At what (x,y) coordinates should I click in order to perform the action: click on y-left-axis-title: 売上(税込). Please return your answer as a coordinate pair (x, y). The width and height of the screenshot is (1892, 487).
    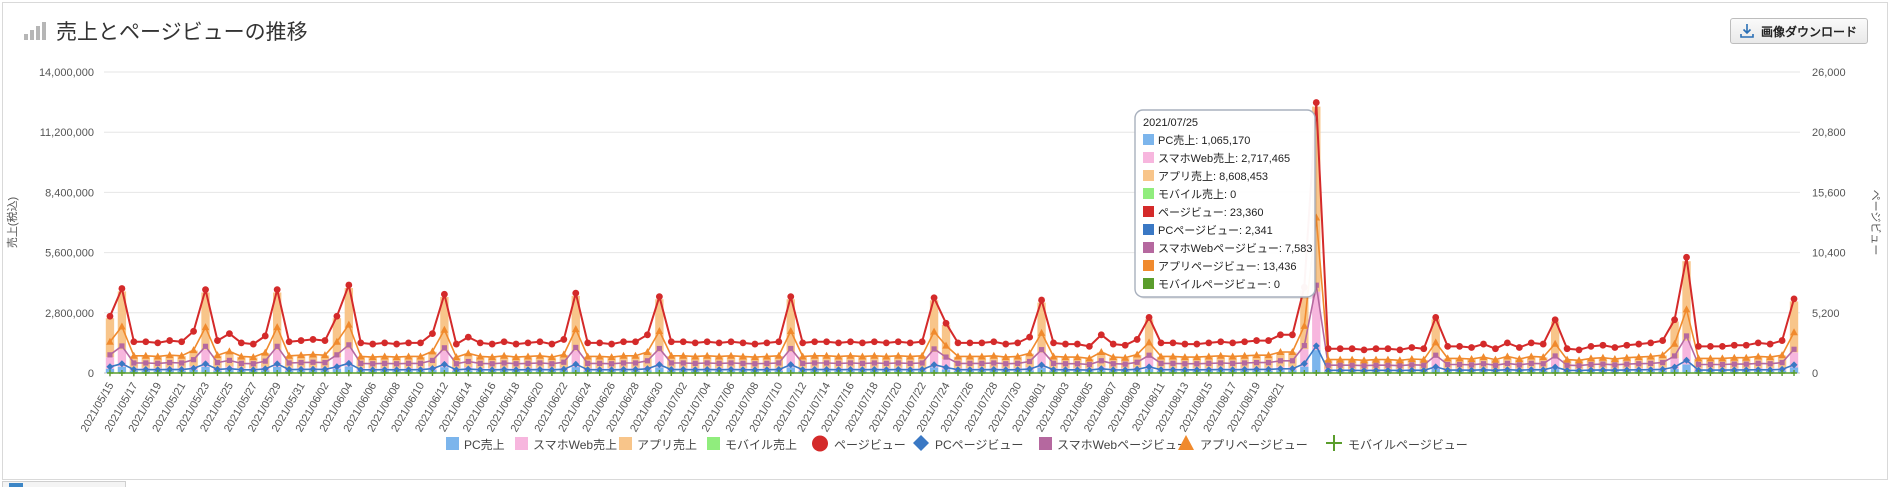
    Looking at the image, I should click on (12, 222).